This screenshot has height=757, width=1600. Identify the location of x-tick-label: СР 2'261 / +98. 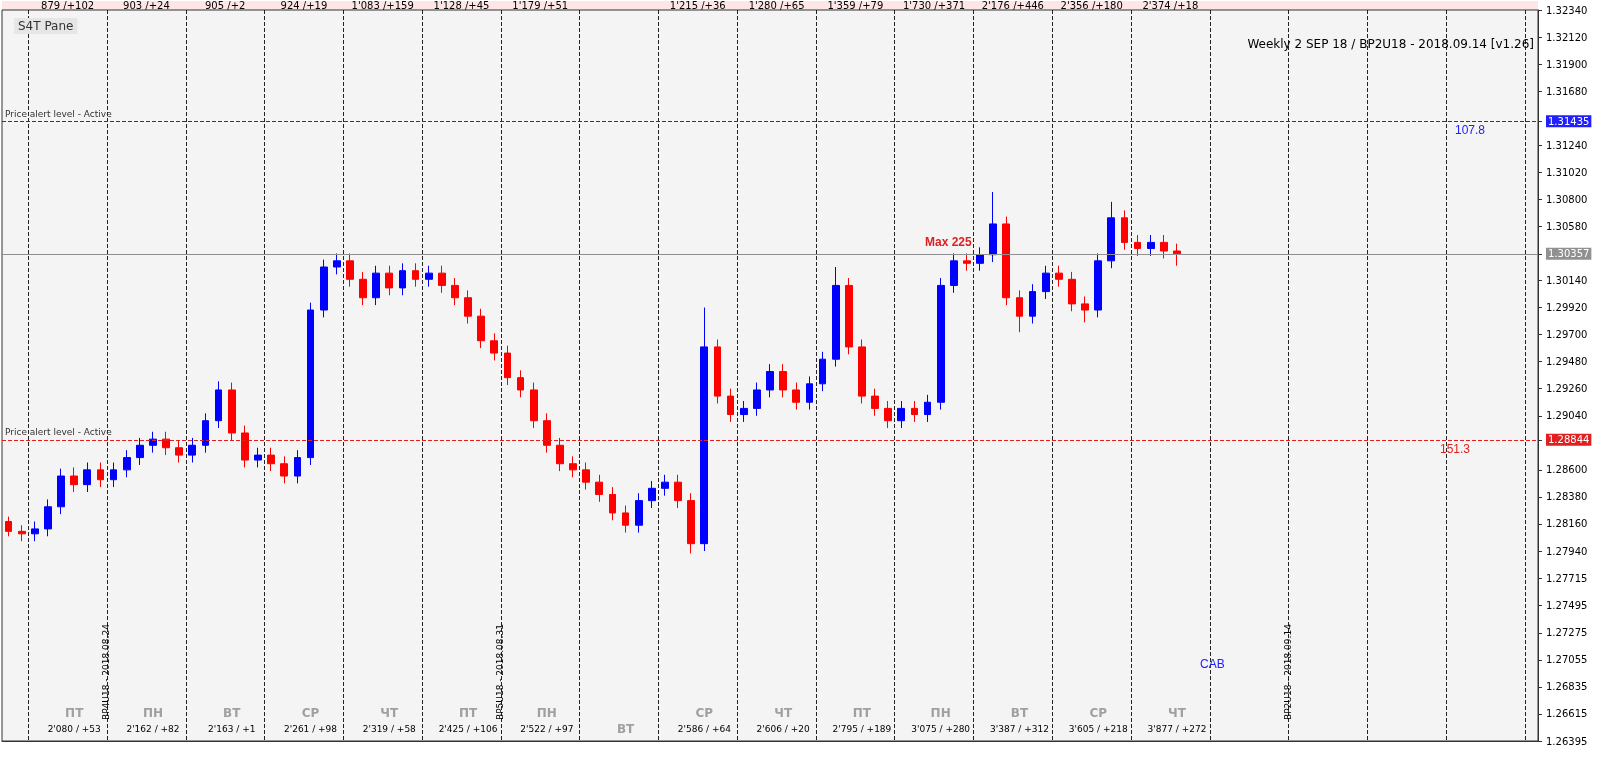
(310, 720).